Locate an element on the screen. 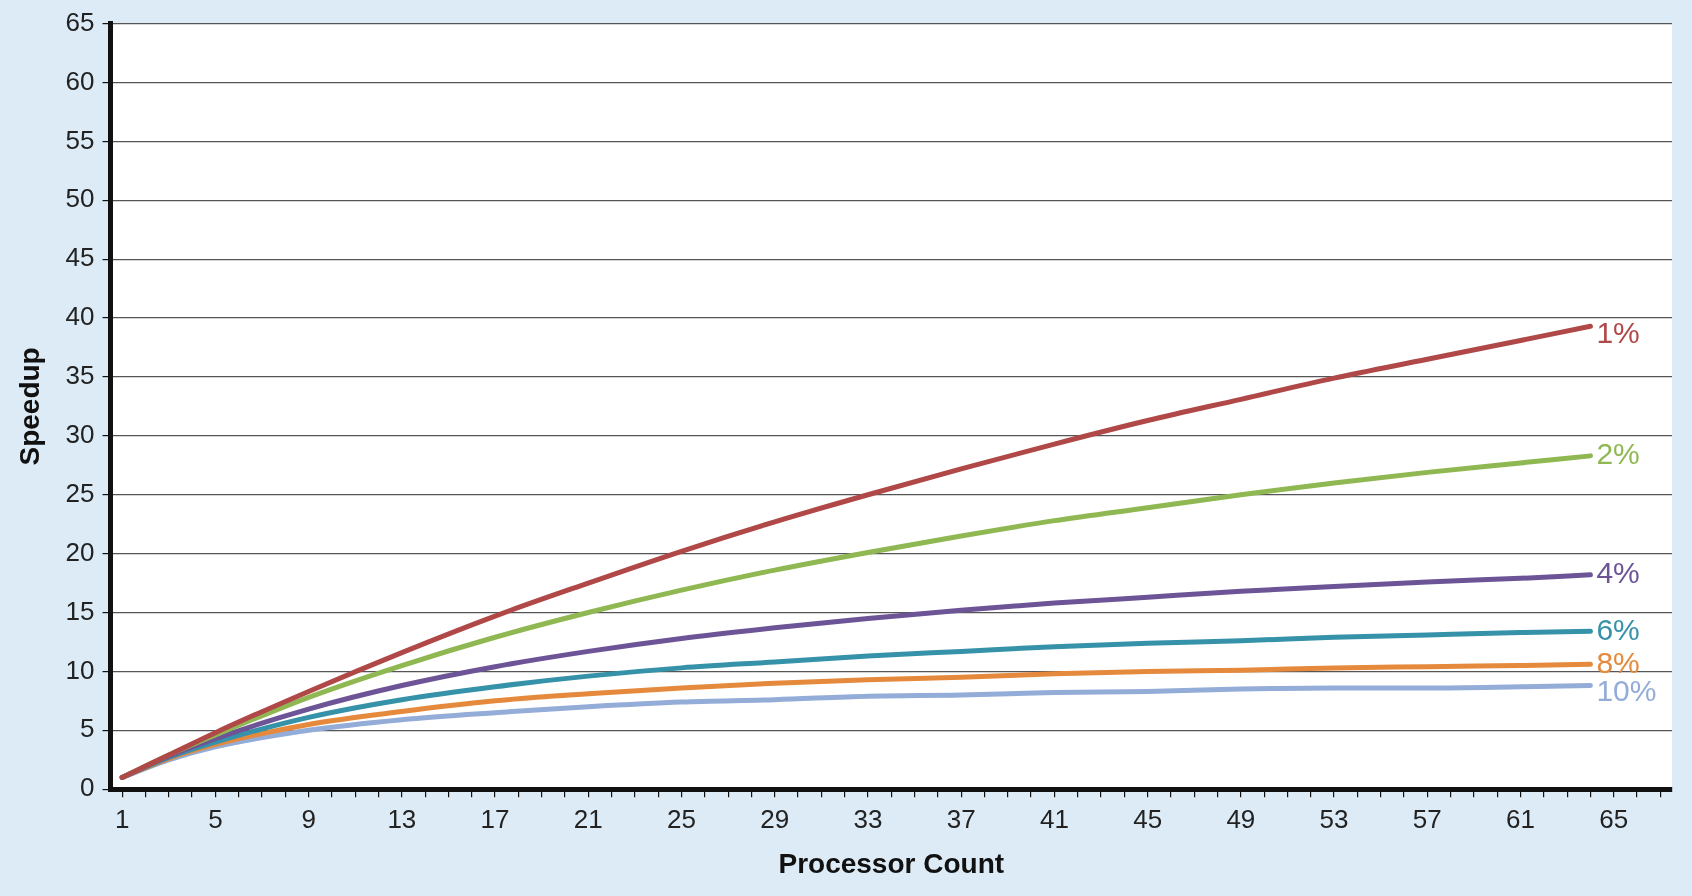  y-tick-label: 35 is located at coordinates (80, 375).